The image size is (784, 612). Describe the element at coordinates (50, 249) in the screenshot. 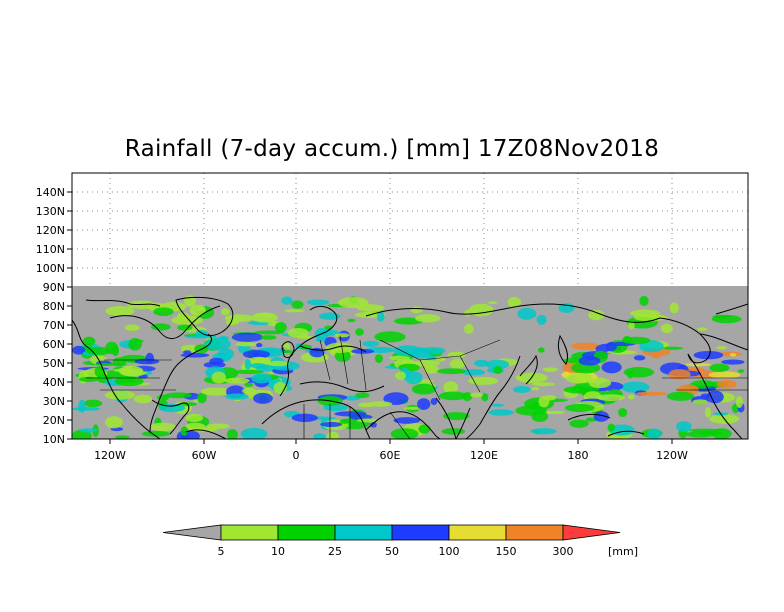

I see `lat-tick-label: 110N` at that location.